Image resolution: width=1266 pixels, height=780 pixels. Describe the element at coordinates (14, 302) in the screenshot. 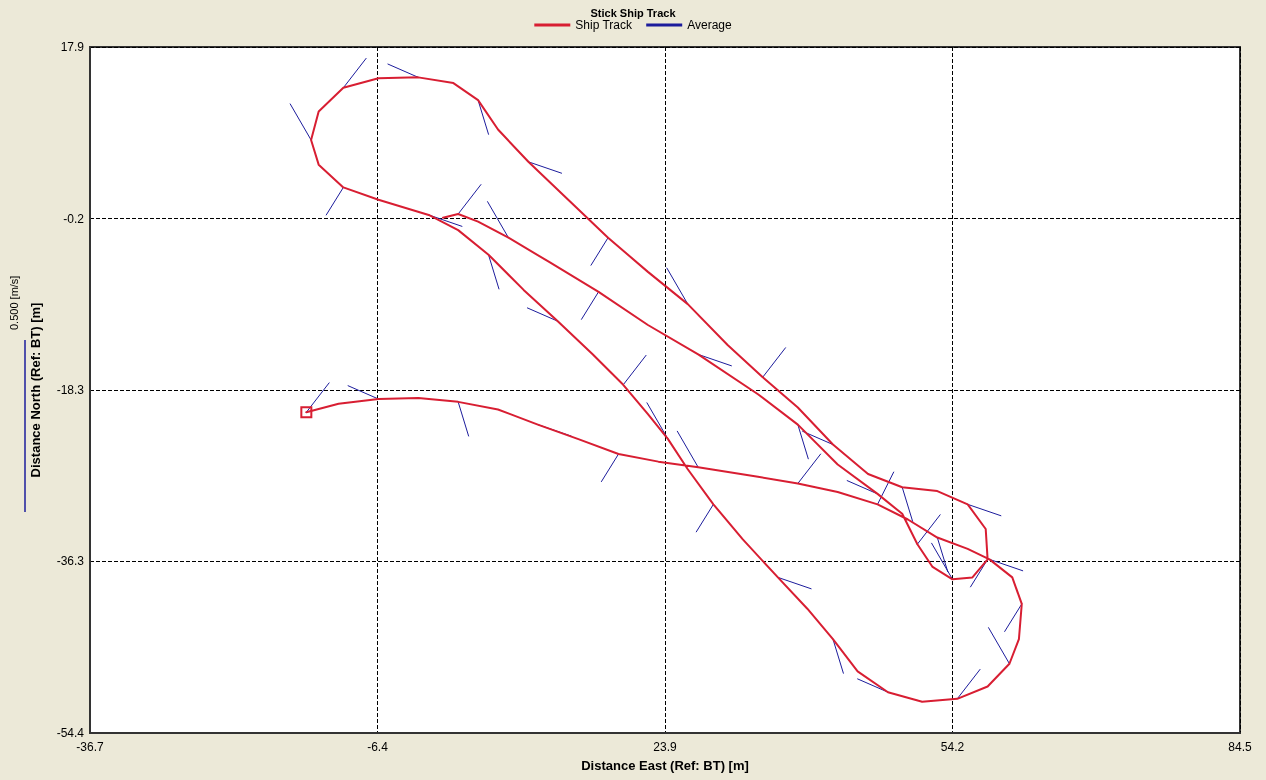

I see `text: 0.500 [m/s]` at that location.